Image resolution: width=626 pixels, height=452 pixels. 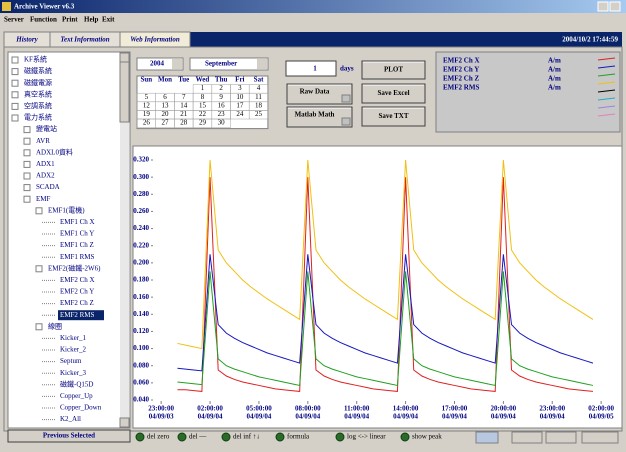 What do you see at coordinates (203, 105) in the screenshot?
I see `day: 15` at bounding box center [203, 105].